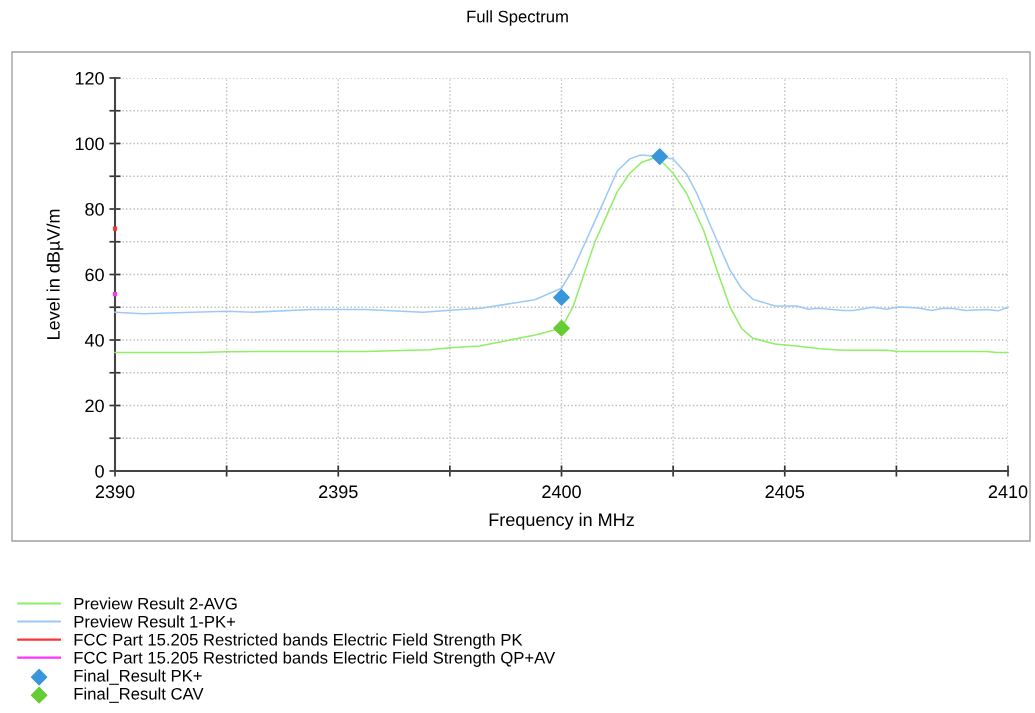 The height and width of the screenshot is (713, 1035). What do you see at coordinates (89, 78) in the screenshot?
I see `y-tick-label: 120` at bounding box center [89, 78].